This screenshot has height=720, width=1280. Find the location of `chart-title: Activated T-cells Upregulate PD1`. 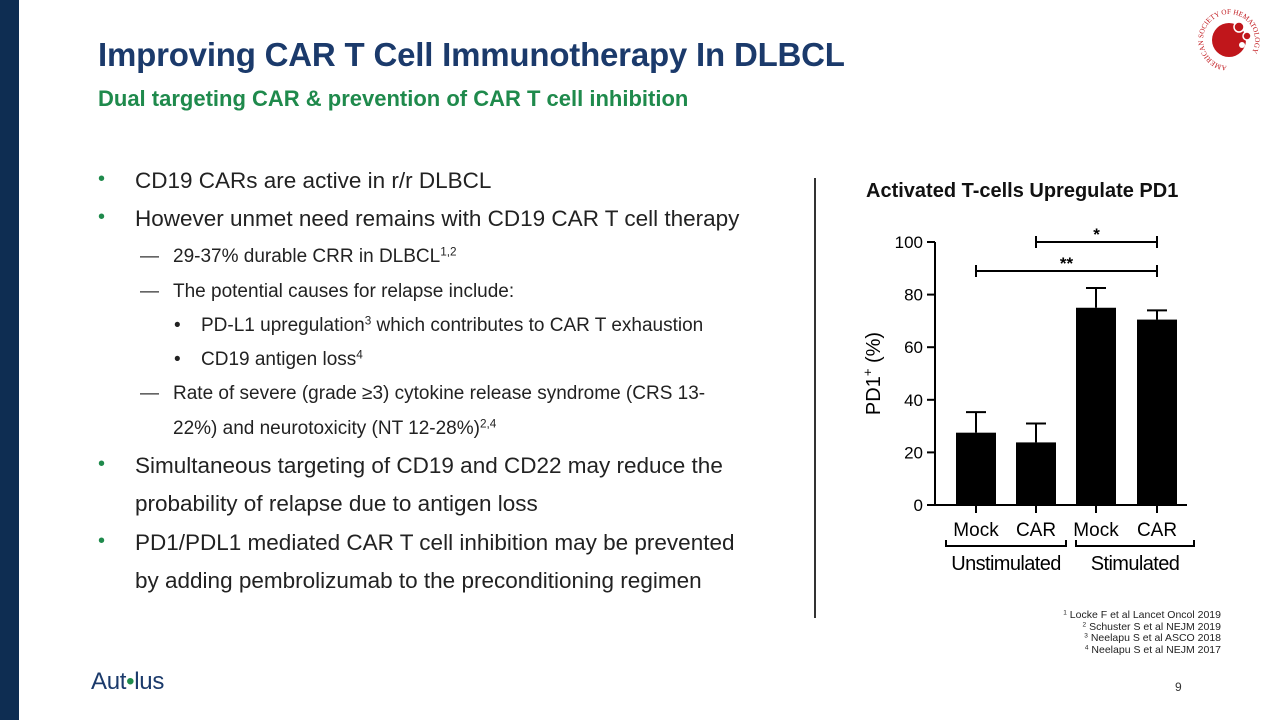

chart-title: Activated T-cells Upregulate PD1 is located at coordinates (1022, 191).